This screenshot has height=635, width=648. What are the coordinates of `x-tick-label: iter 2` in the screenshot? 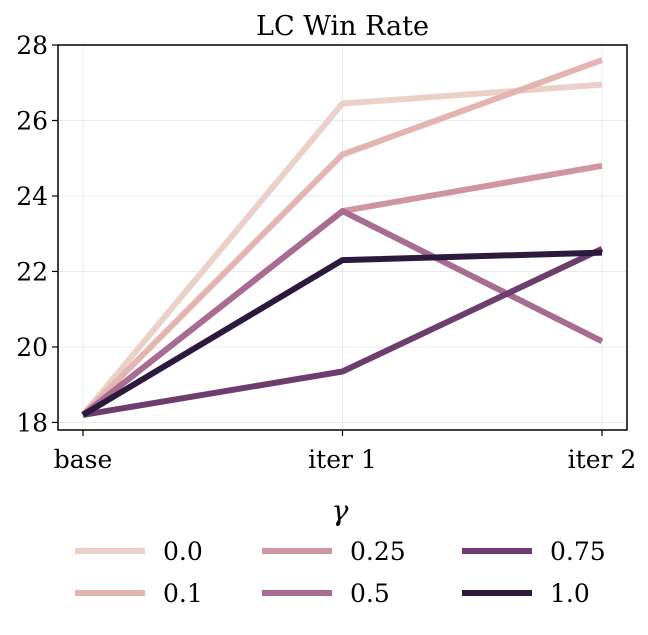 It's located at (602, 459).